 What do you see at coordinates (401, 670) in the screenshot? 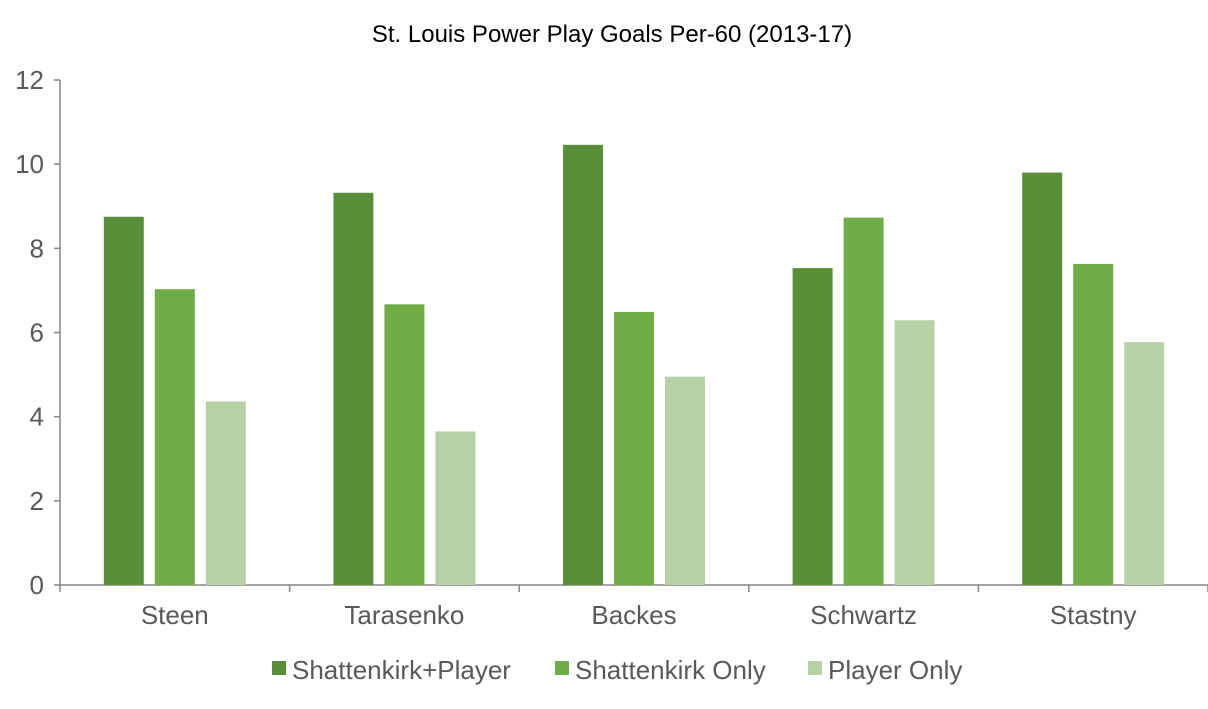
I see `legend-label: Shattenkirk+Player` at bounding box center [401, 670].